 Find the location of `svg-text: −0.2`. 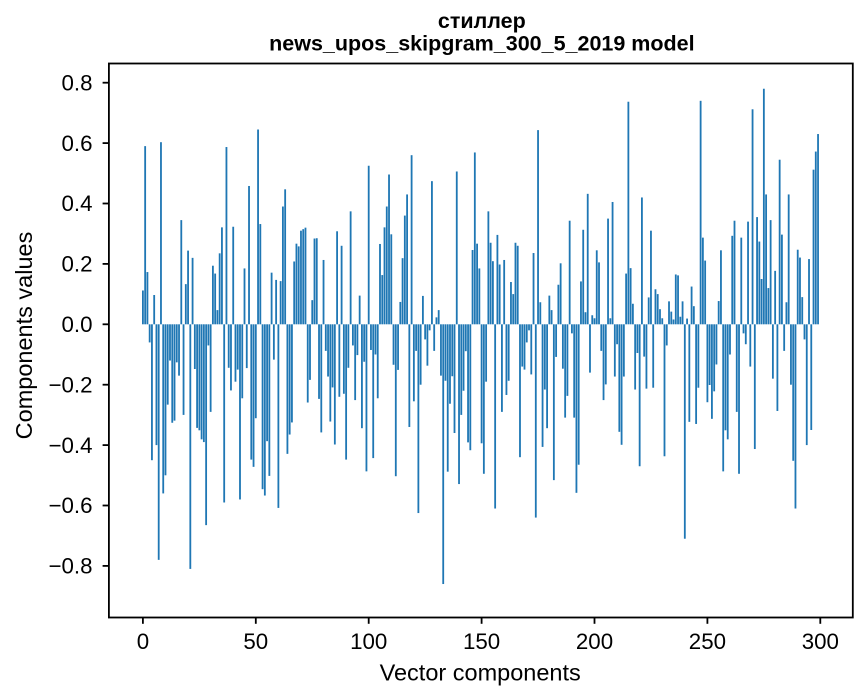

svg-text: −0.2 is located at coordinates (70, 384).